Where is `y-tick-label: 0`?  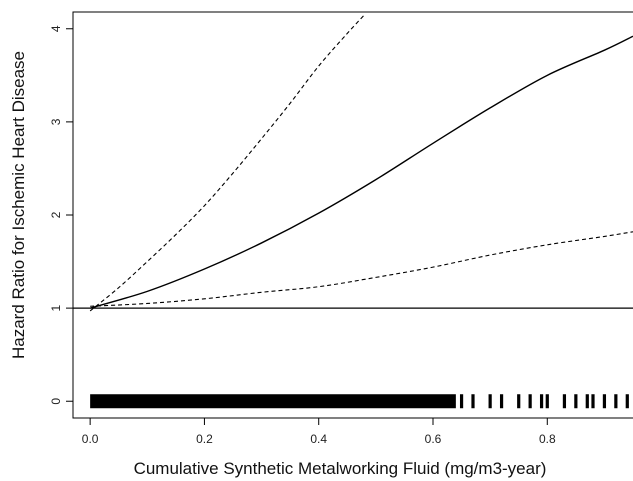
y-tick-label: 0 is located at coordinates (56, 401).